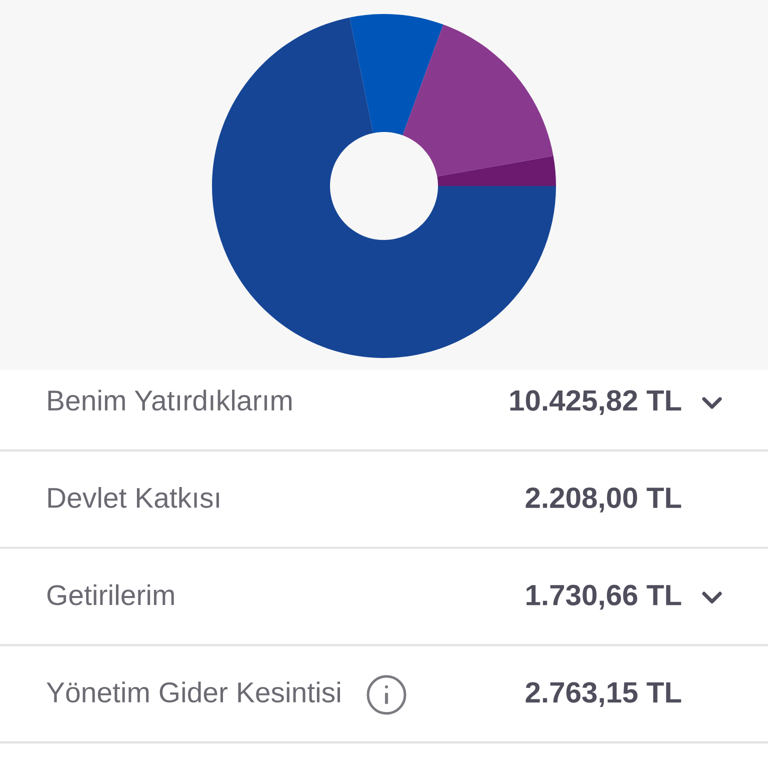 The width and height of the screenshot is (768, 768). What do you see at coordinates (604, 597) in the screenshot?
I see `text: 1.730,66 TL` at bounding box center [604, 597].